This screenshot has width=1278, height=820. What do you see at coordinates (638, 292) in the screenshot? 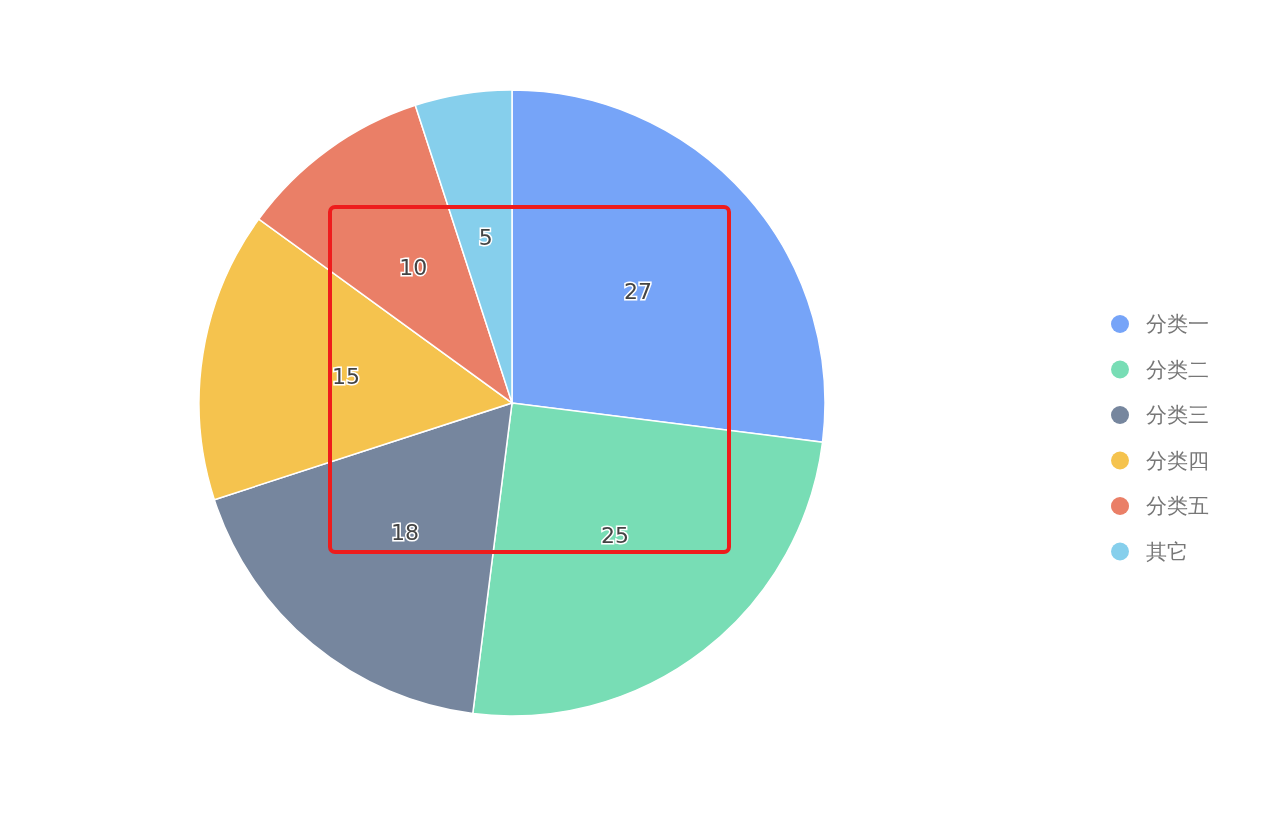
I see `data-label: 27` at bounding box center [638, 292].